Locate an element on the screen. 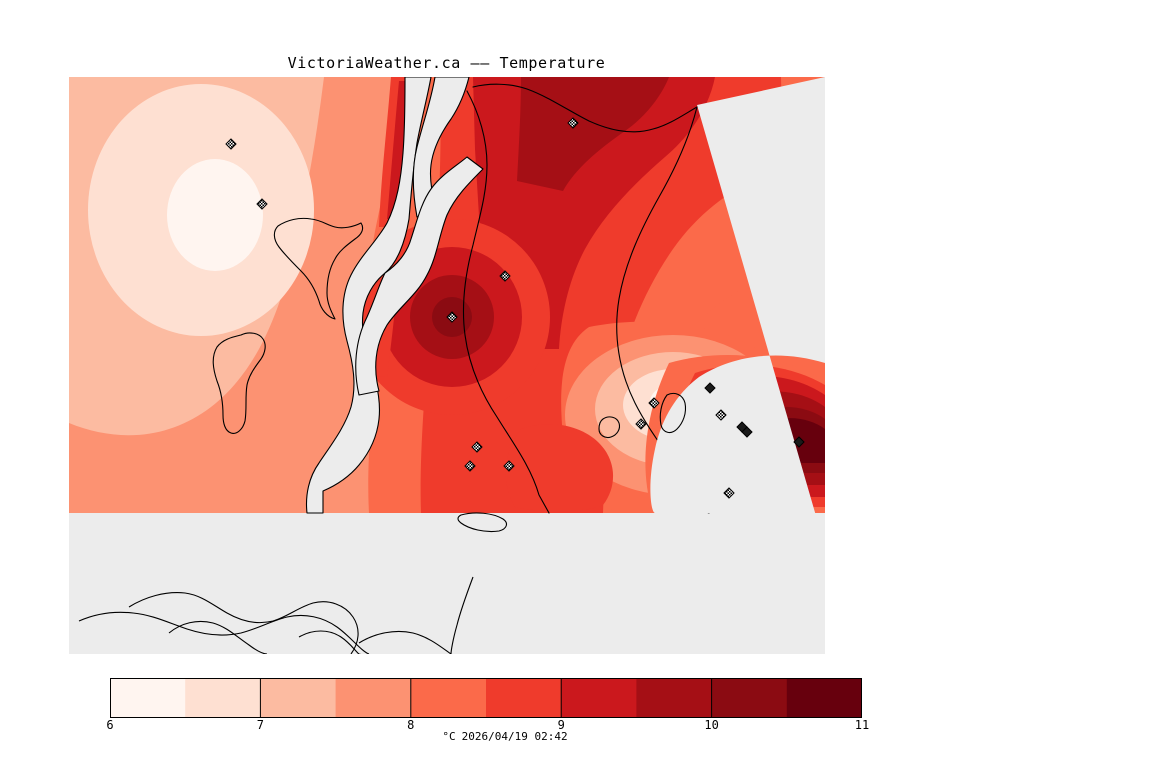 This screenshot has height=768, width=1152. colorbar-units-label: °C is located at coordinates (449, 736).